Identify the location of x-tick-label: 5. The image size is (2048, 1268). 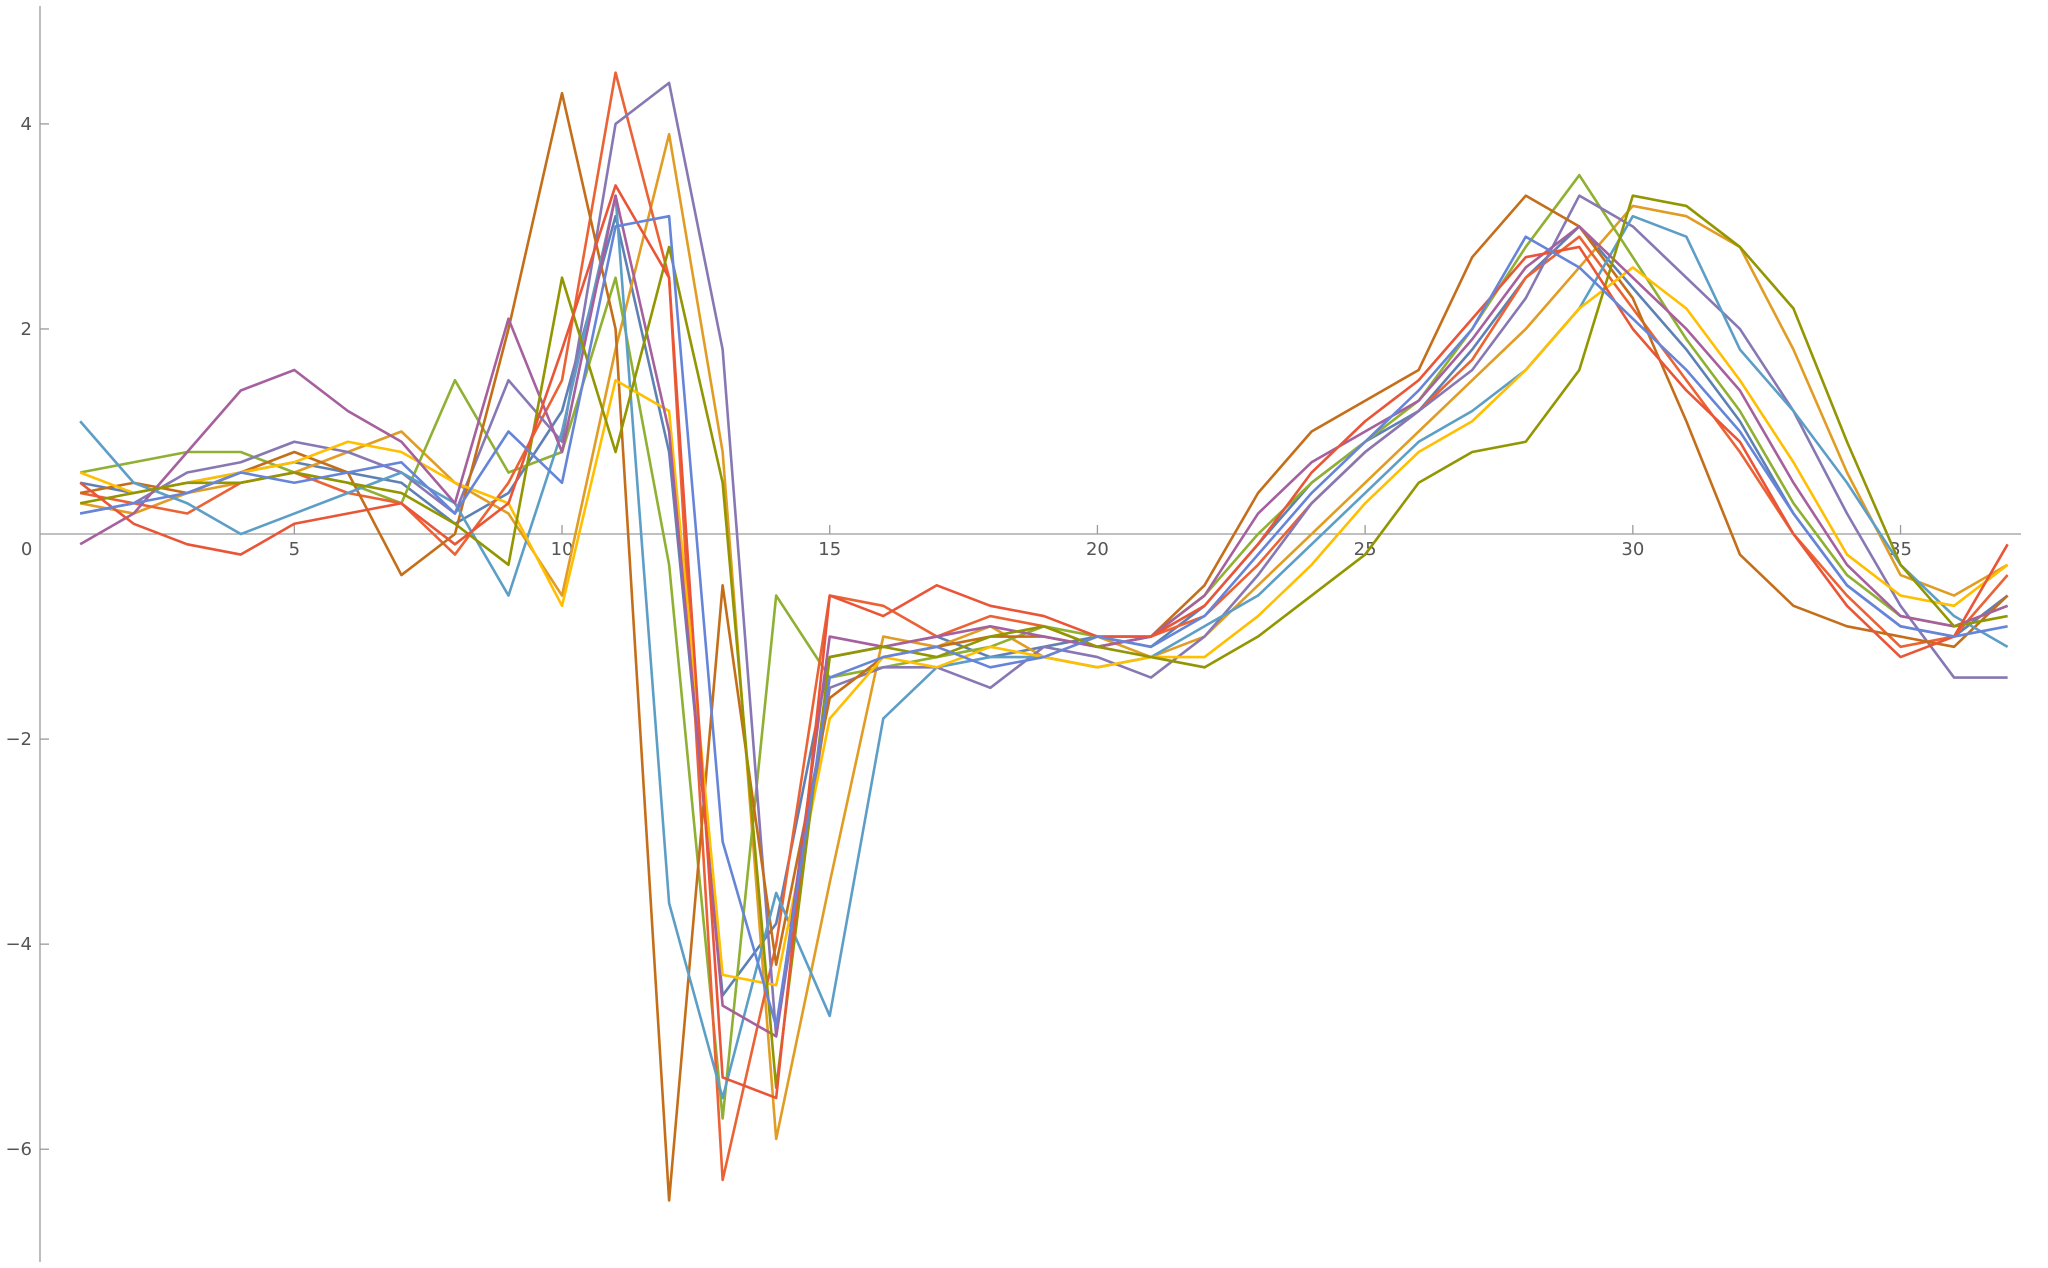
(294, 549).